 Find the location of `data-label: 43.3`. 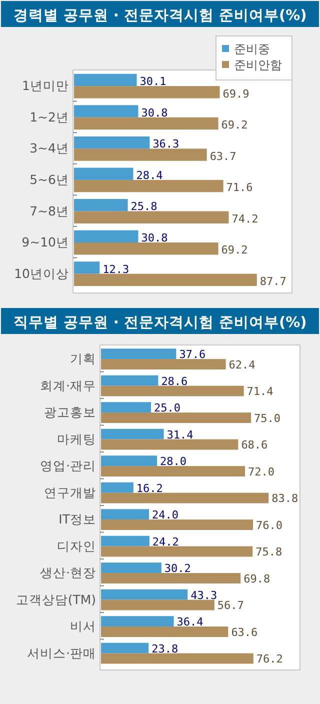

data-label: 43.3 is located at coordinates (204, 595).